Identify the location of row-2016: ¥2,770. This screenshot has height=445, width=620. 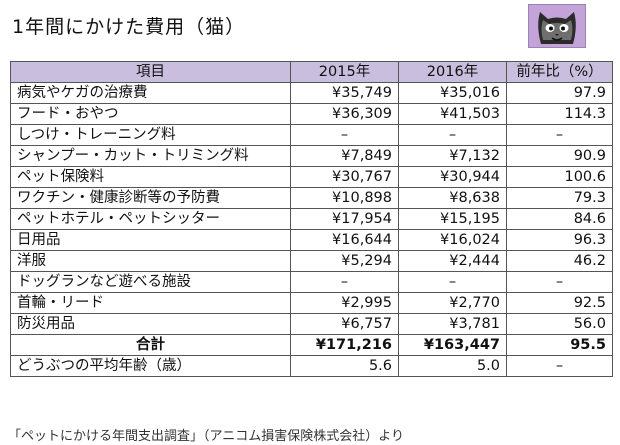
(452, 303).